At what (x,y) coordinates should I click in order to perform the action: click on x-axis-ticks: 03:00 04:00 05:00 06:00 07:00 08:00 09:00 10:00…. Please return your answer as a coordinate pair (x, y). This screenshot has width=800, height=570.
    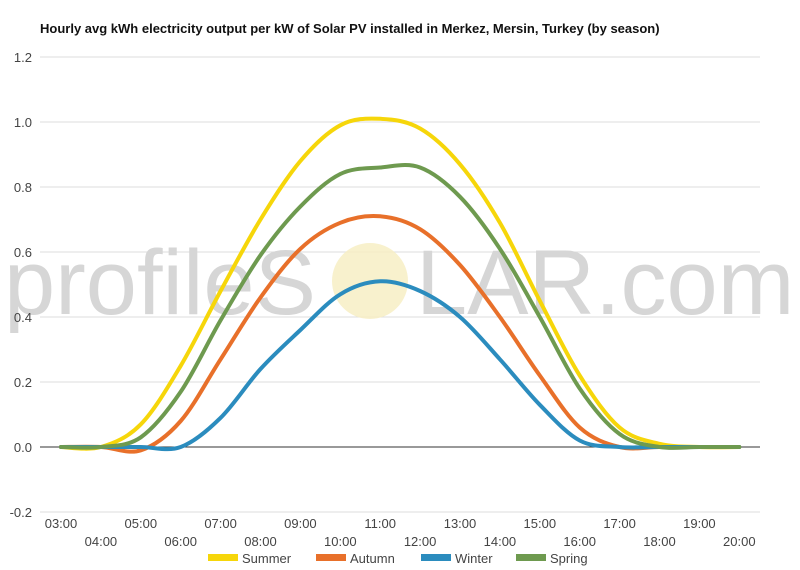
    Looking at the image, I should click on (400, 532).